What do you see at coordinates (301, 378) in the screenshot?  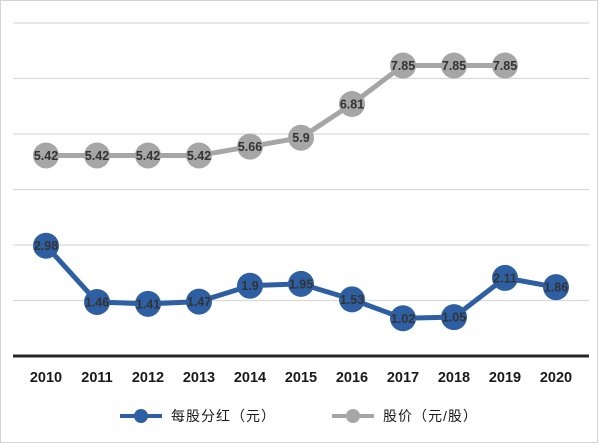 I see `x-axis-tick-label: 2015` at bounding box center [301, 378].